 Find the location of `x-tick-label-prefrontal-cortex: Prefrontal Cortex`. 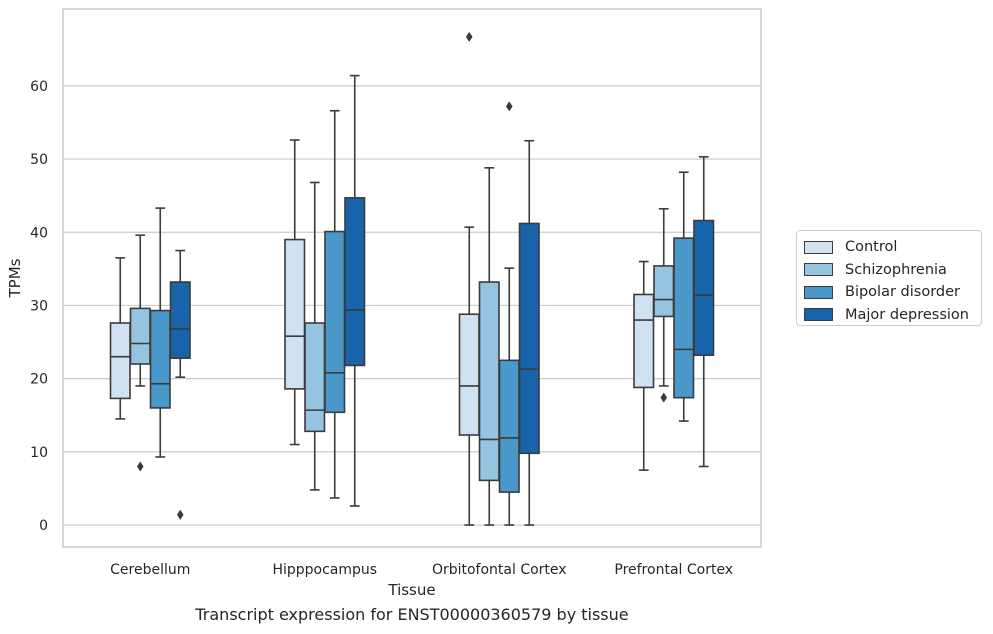

x-tick-label-prefrontal-cortex: Prefrontal Cortex is located at coordinates (673, 570).